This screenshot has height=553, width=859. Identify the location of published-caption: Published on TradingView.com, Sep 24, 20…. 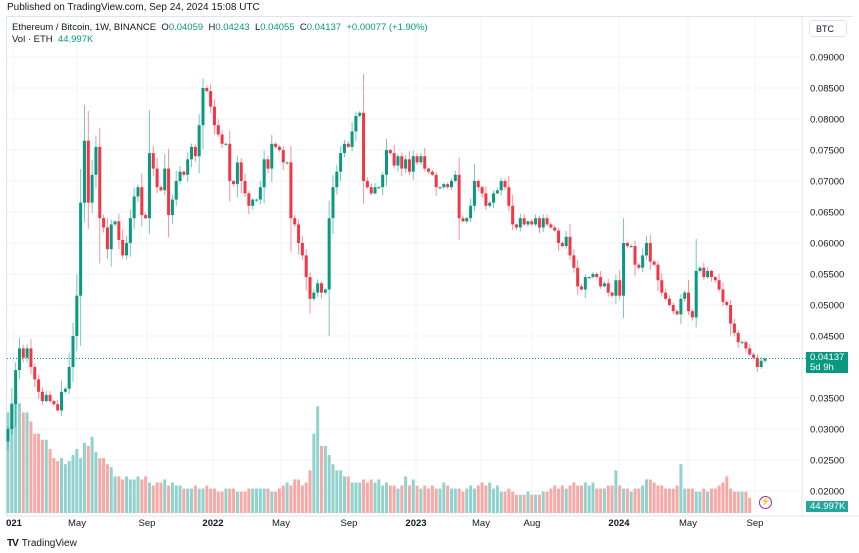
(133, 7).